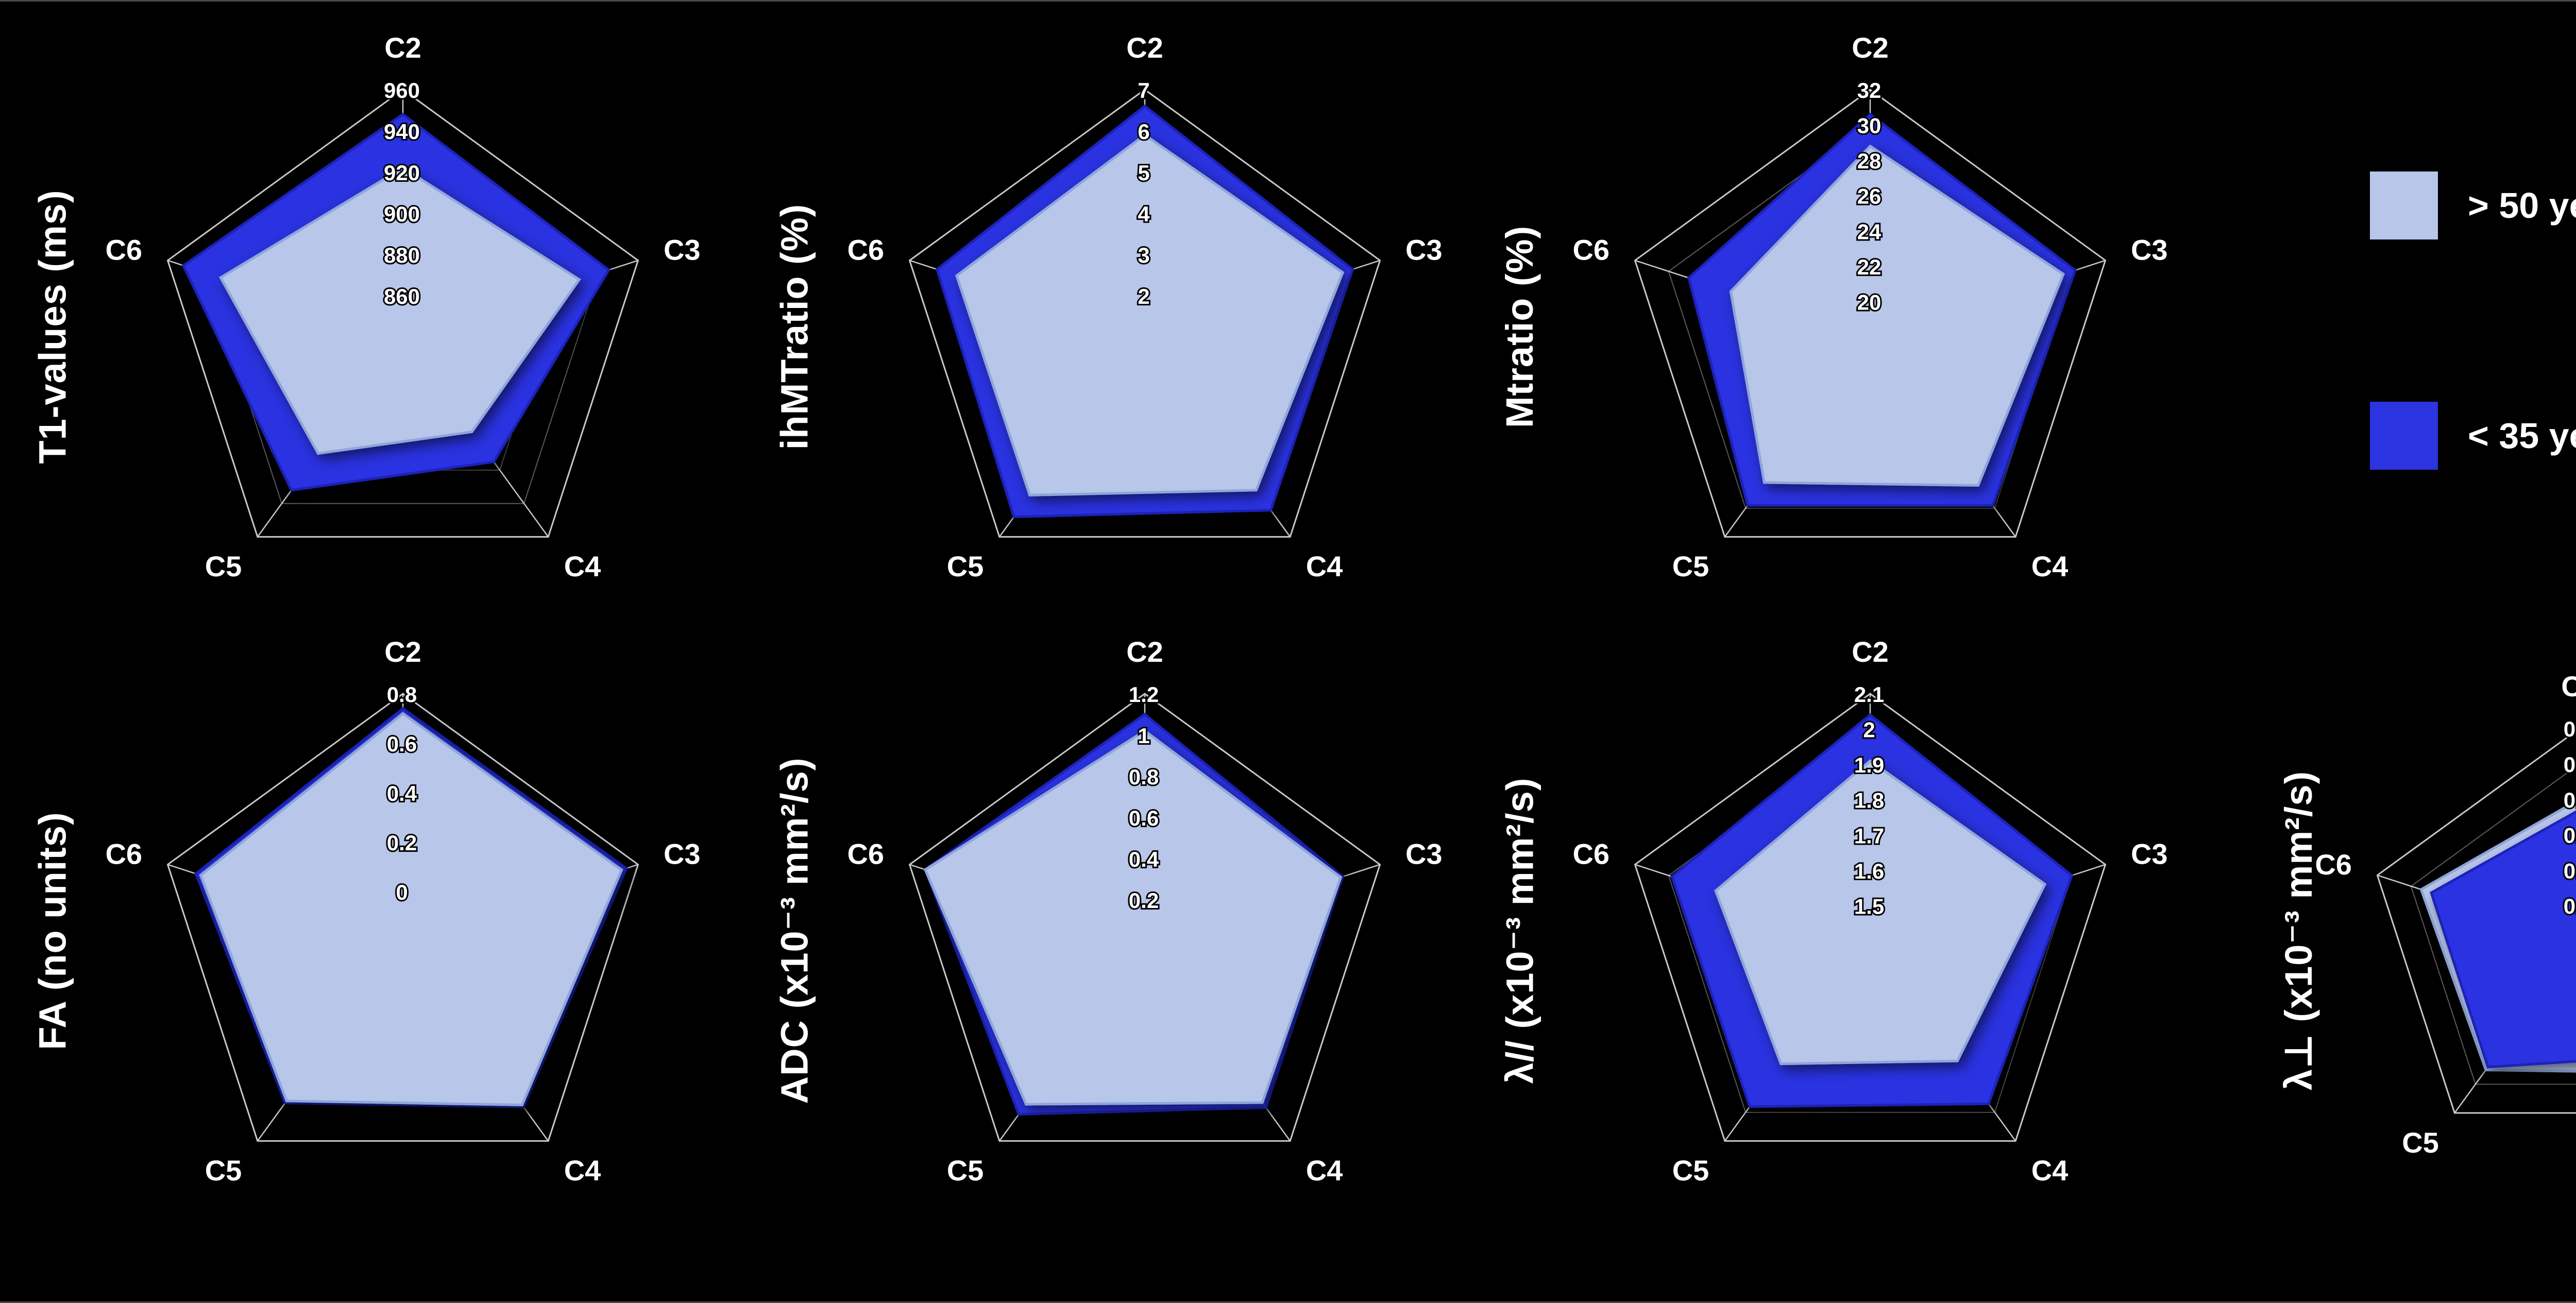 Image resolution: width=2576 pixels, height=1303 pixels. Describe the element at coordinates (2570, 800) in the screenshot. I see `svg-text: 0.5` at that location.